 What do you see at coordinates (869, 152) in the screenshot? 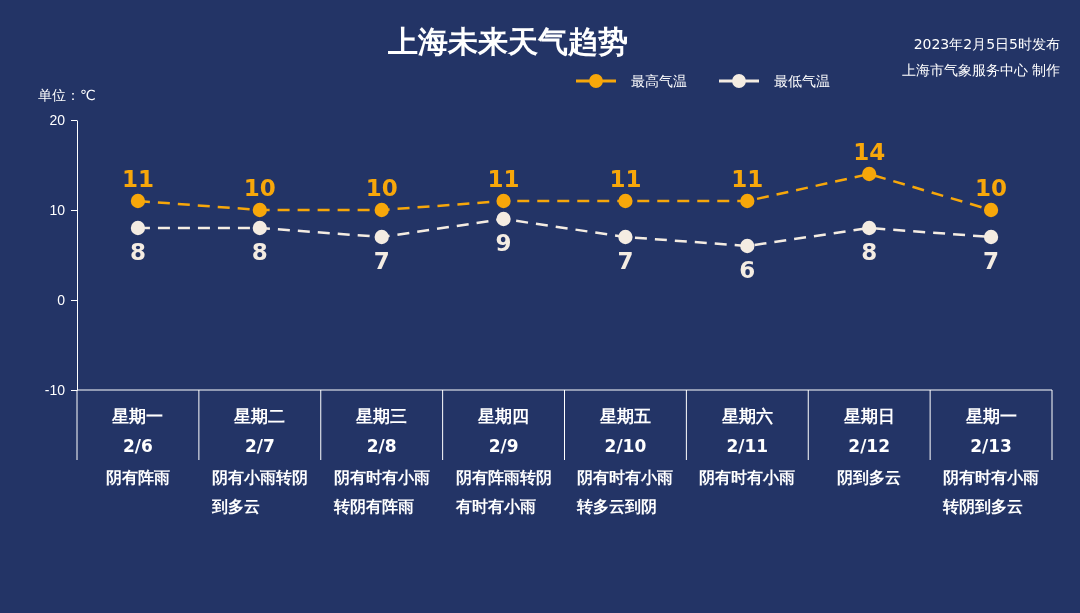
I see `data-label: 14` at bounding box center [869, 152].